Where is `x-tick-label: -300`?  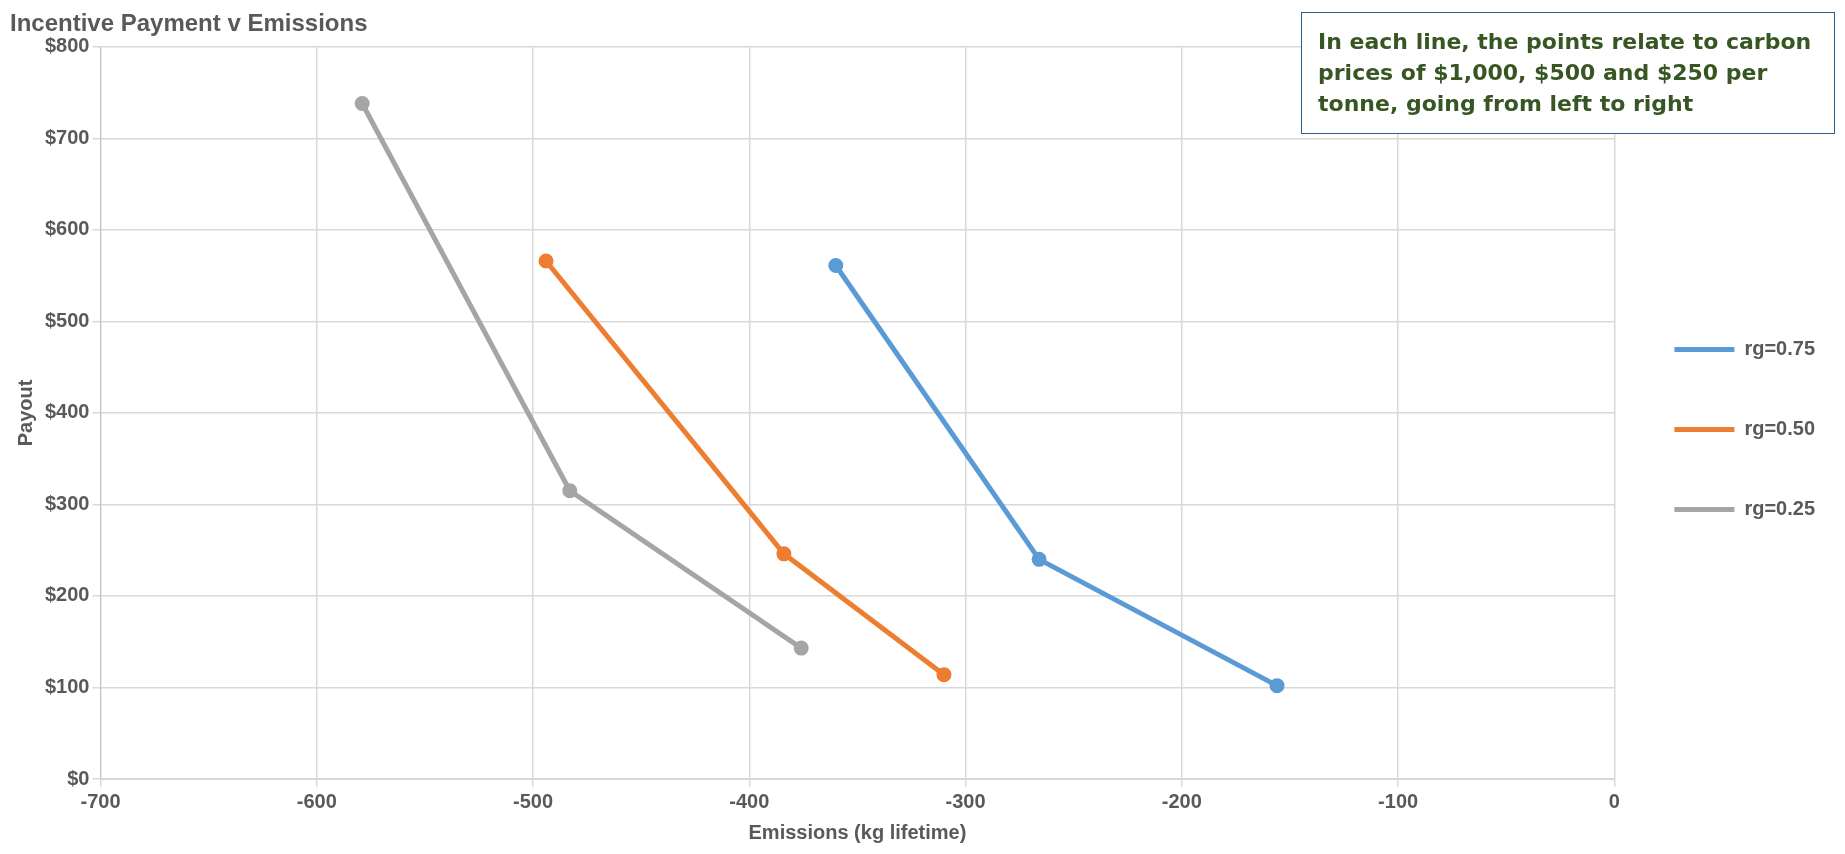
x-tick-label: -300 is located at coordinates (965, 800).